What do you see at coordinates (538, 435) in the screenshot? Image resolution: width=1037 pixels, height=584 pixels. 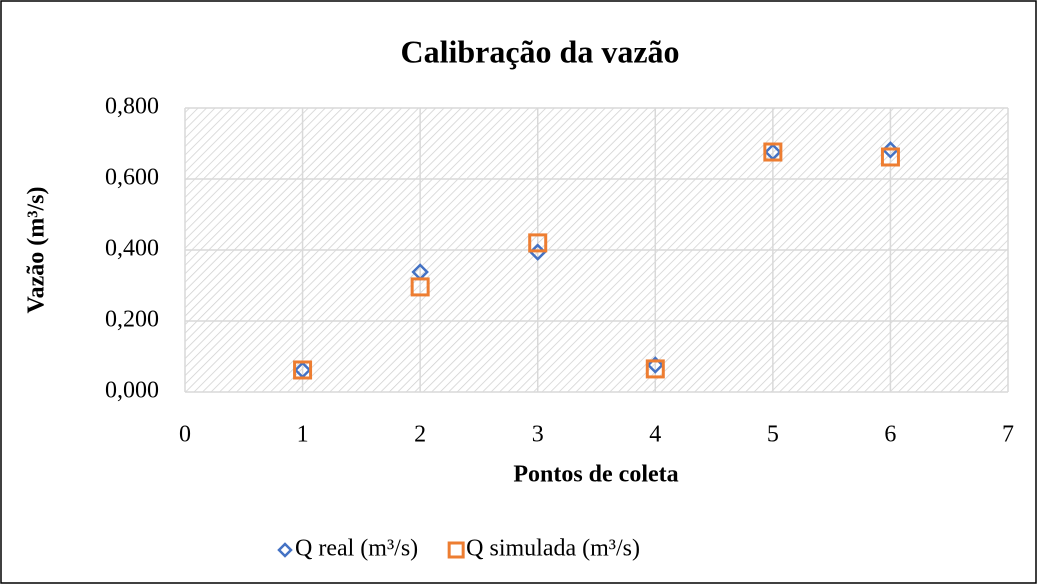 I see `x-tick-label: 3` at bounding box center [538, 435].